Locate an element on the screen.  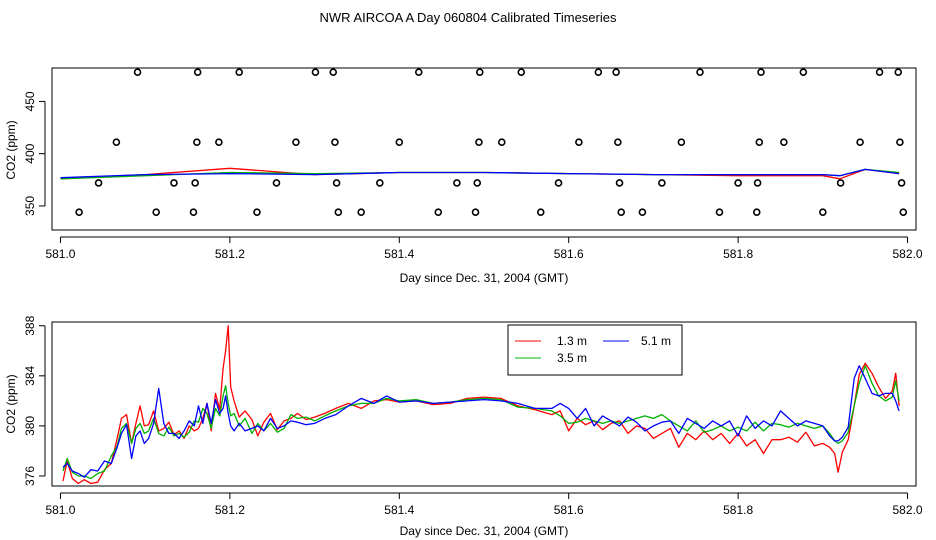
y-tick-label: 384 is located at coordinates (30, 376).